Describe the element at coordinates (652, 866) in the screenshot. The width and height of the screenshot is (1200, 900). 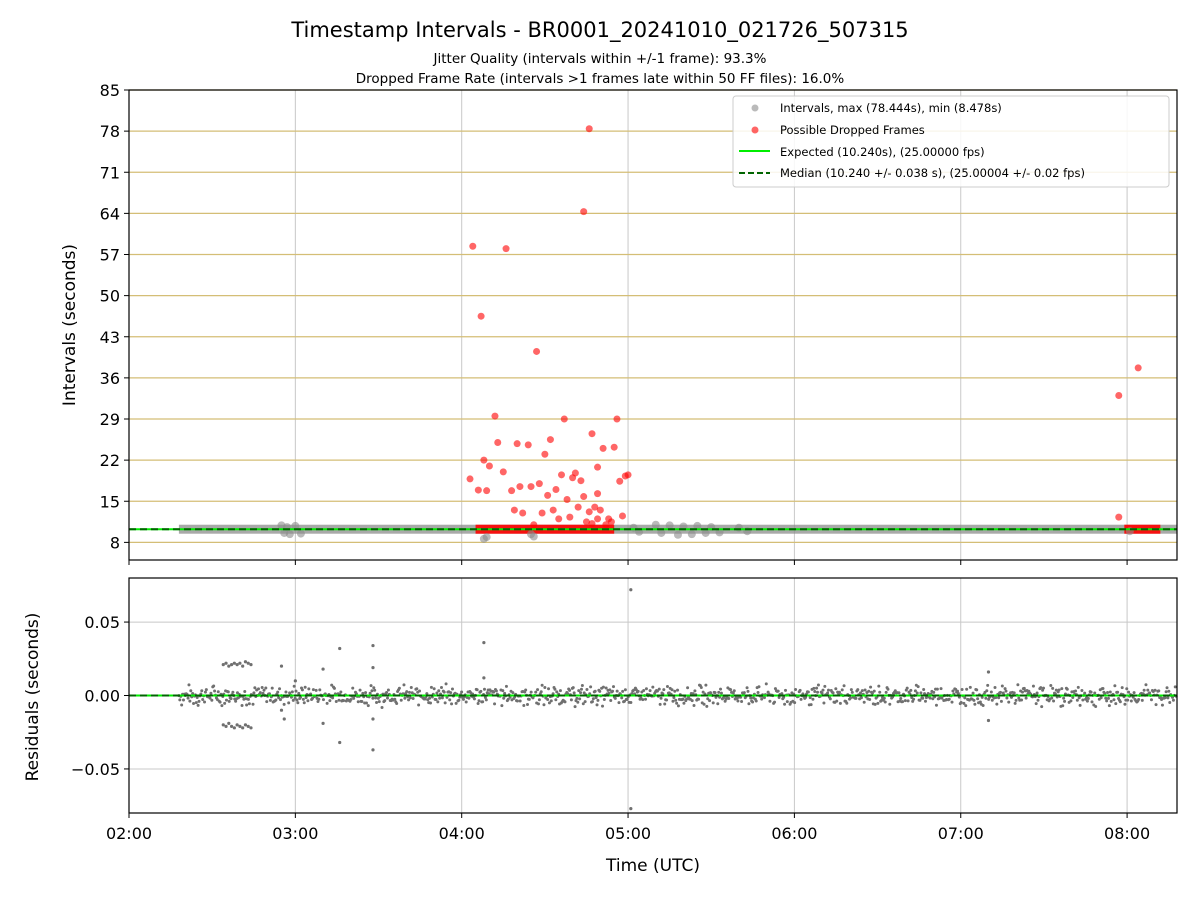
I see `x-axis-label: Time (UTC)` at that location.